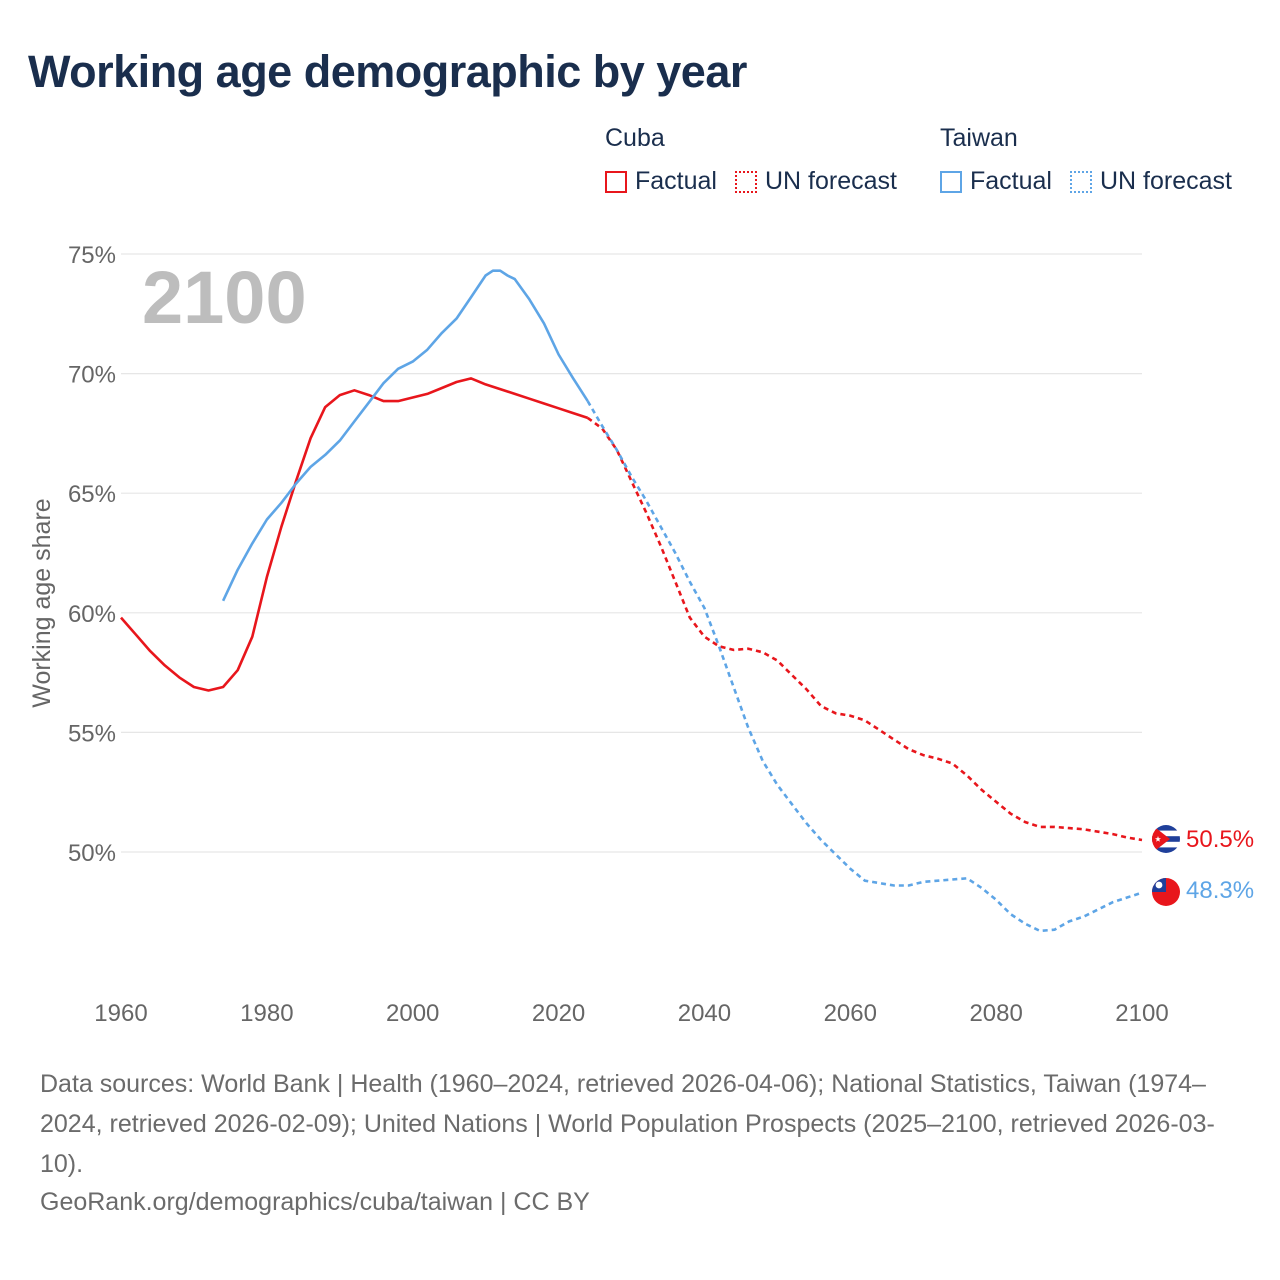  I want to click on y-axis-label: Working age share, so click(42, 602).